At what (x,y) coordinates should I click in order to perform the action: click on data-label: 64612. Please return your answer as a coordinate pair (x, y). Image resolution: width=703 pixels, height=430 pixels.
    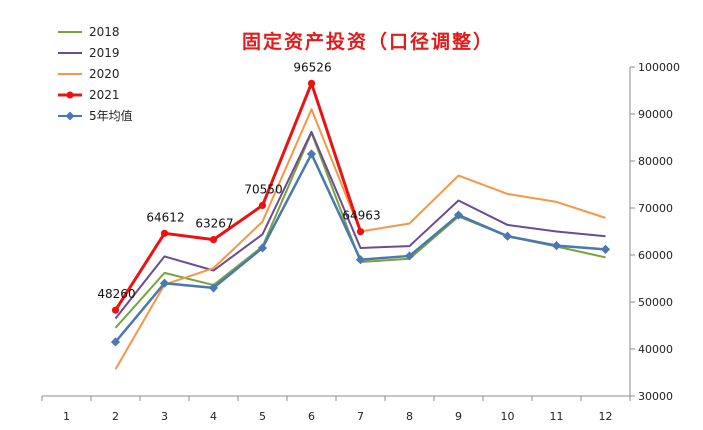
    Looking at the image, I should click on (165, 217).